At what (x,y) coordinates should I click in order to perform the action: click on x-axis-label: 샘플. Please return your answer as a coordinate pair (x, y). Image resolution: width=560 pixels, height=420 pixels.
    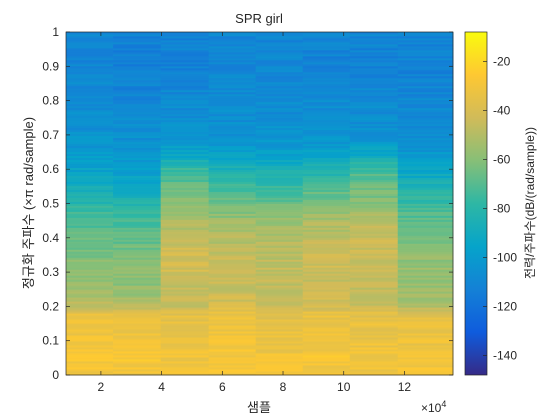
    Looking at the image, I should click on (259, 407).